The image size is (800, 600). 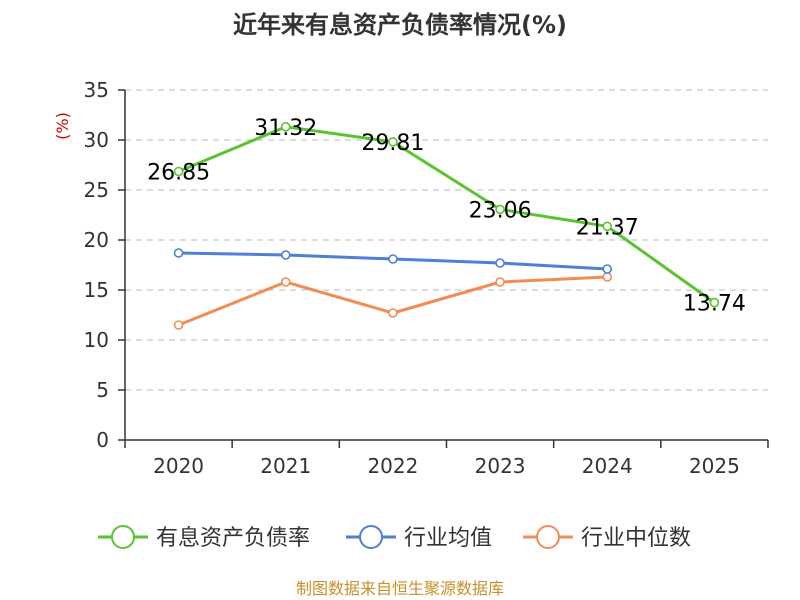 I want to click on data-label-2023: 23.06, so click(x=500, y=210).